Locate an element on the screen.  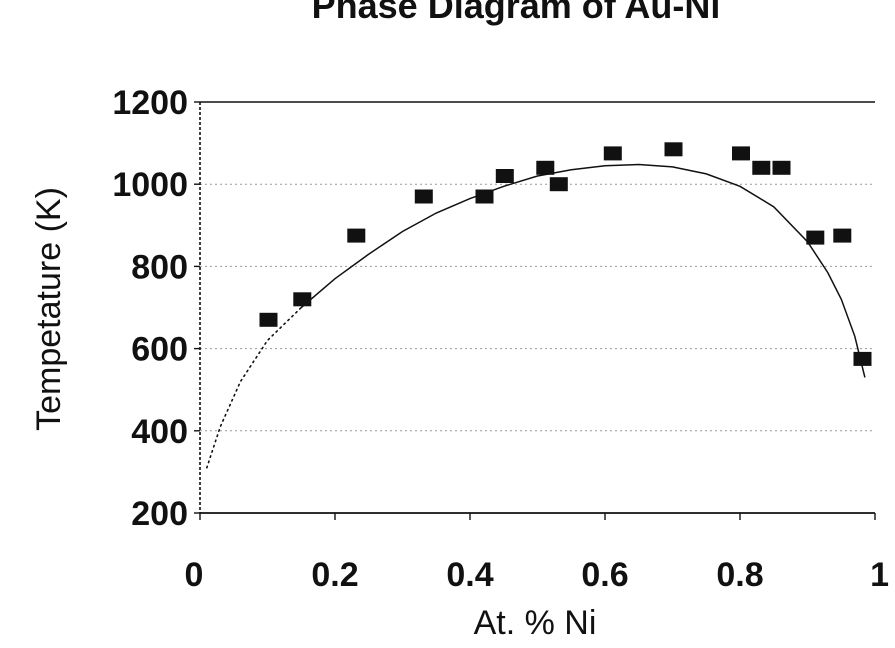
x-tick-label: 0.8 is located at coordinates (739, 575).